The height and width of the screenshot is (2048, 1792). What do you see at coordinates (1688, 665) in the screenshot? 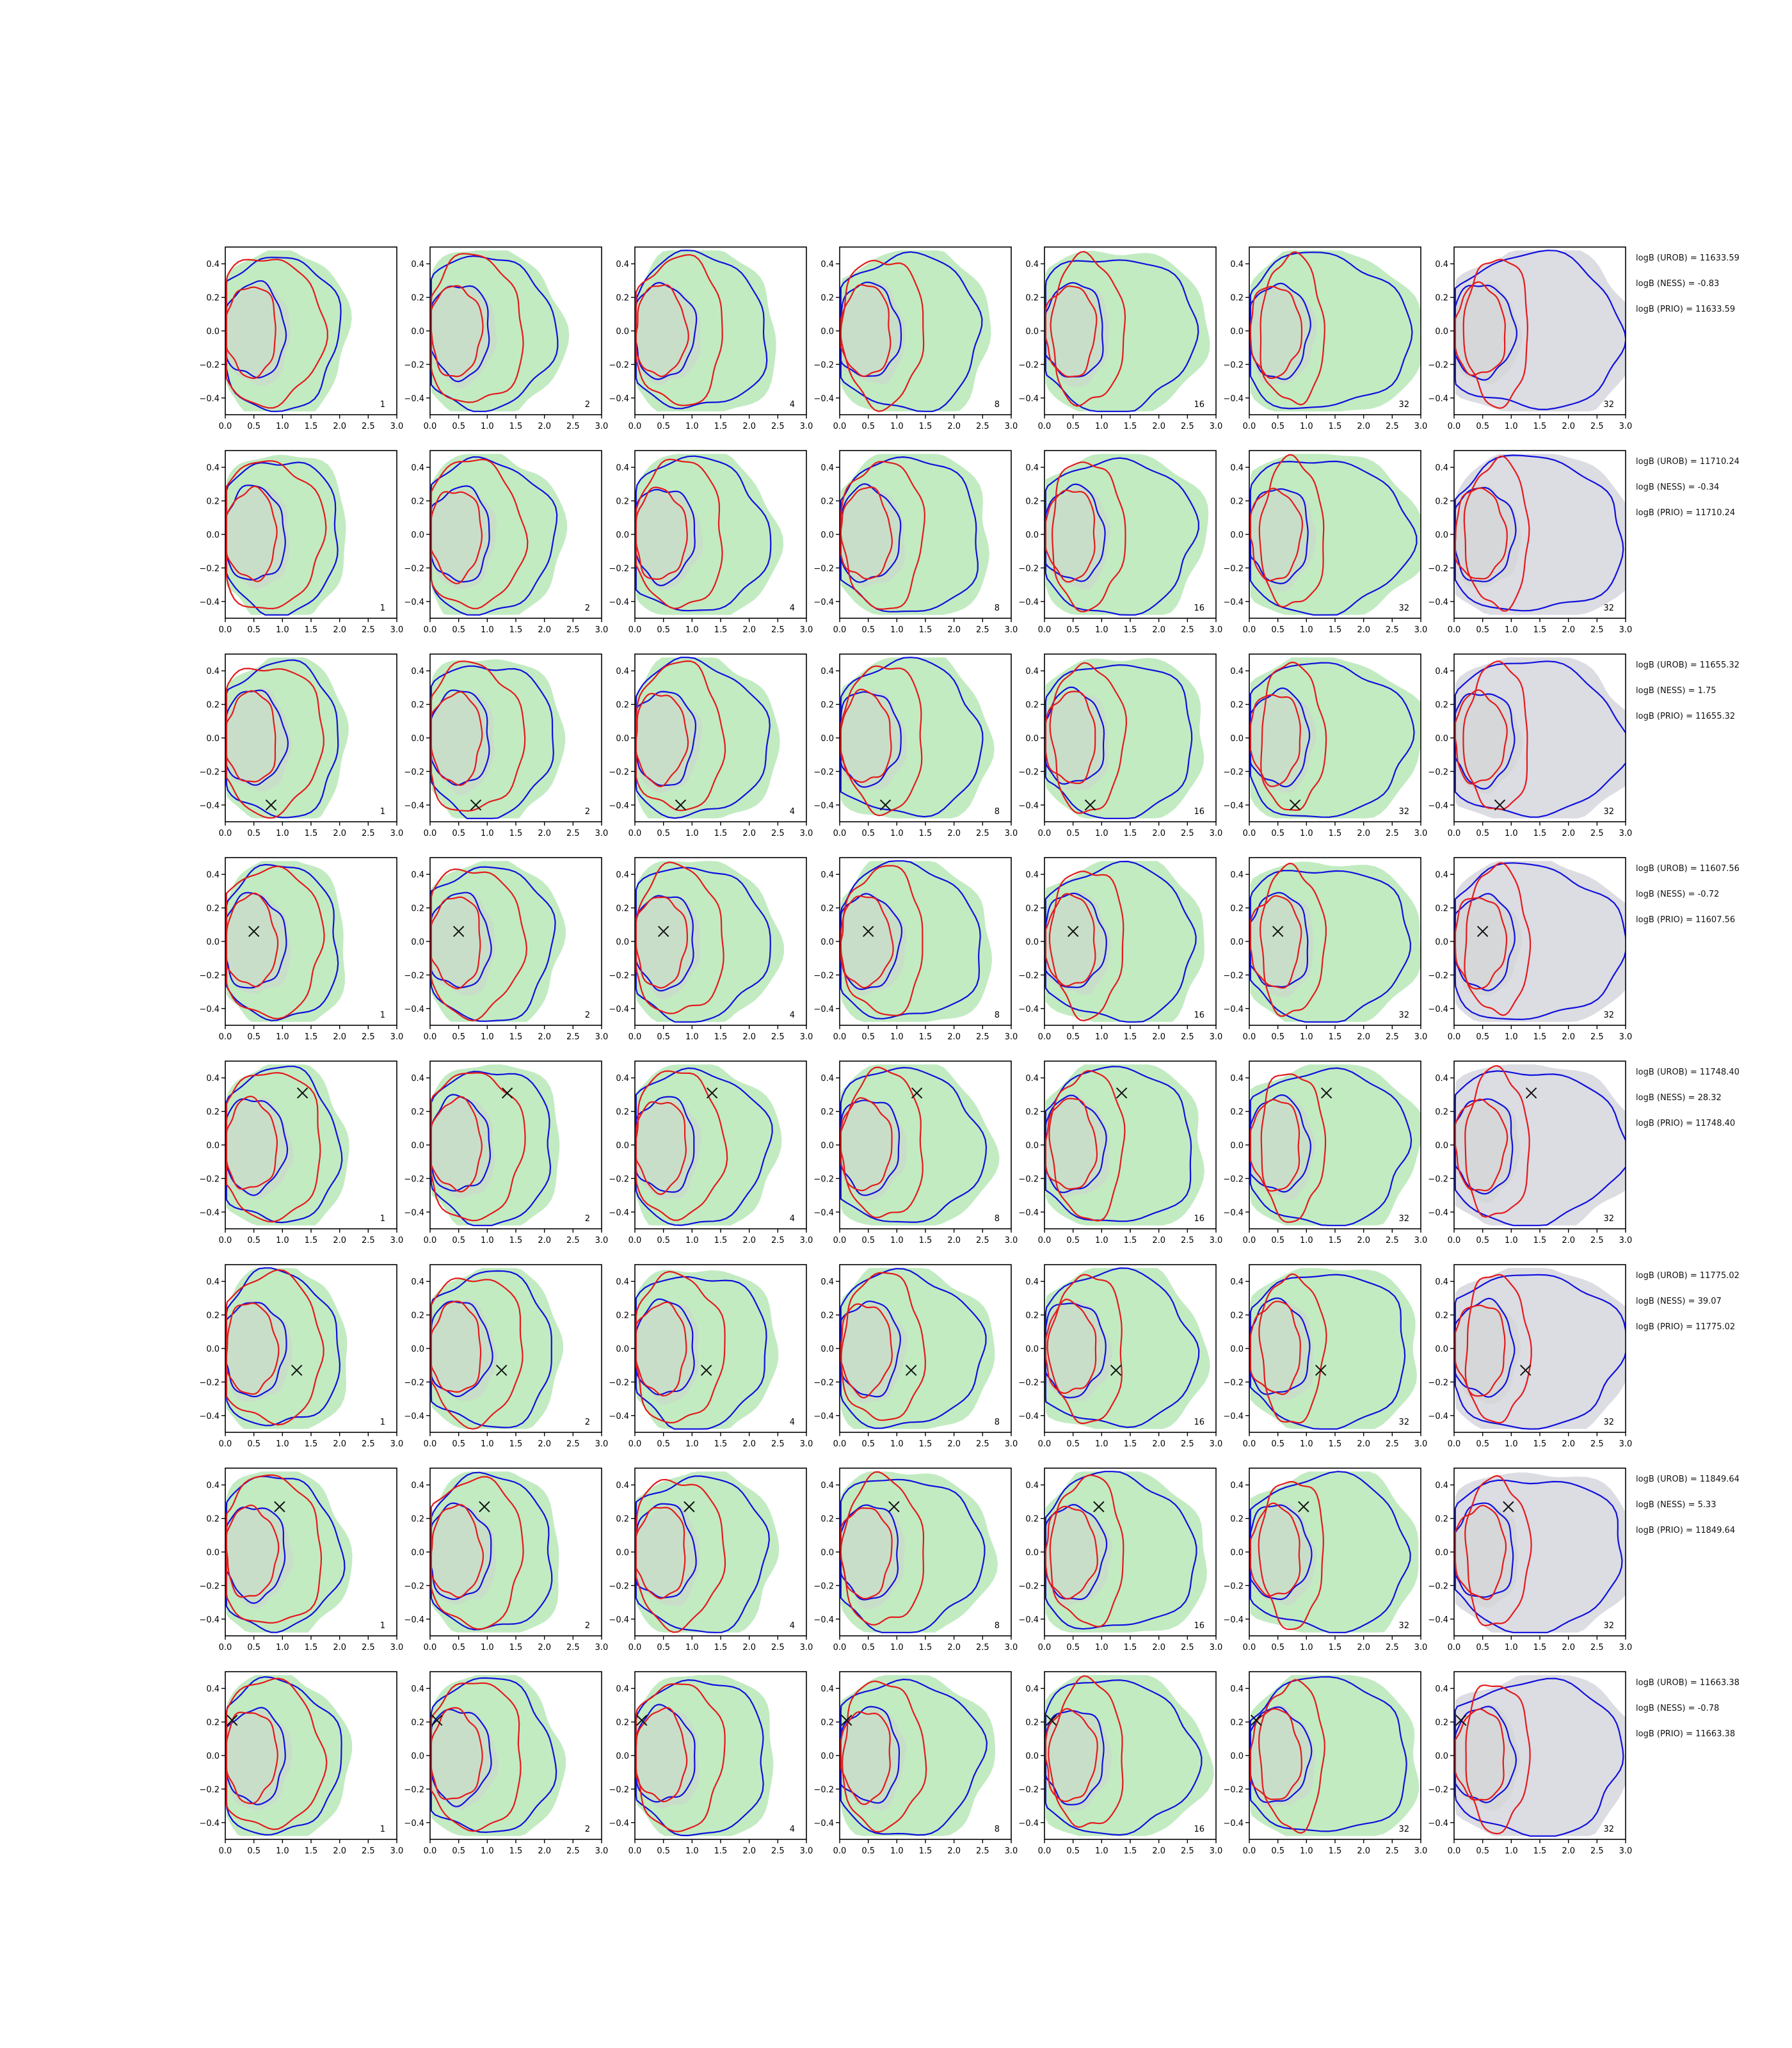
I see `logb-stat-r3-1: logB (UROB) = 11655.32` at bounding box center [1688, 665].